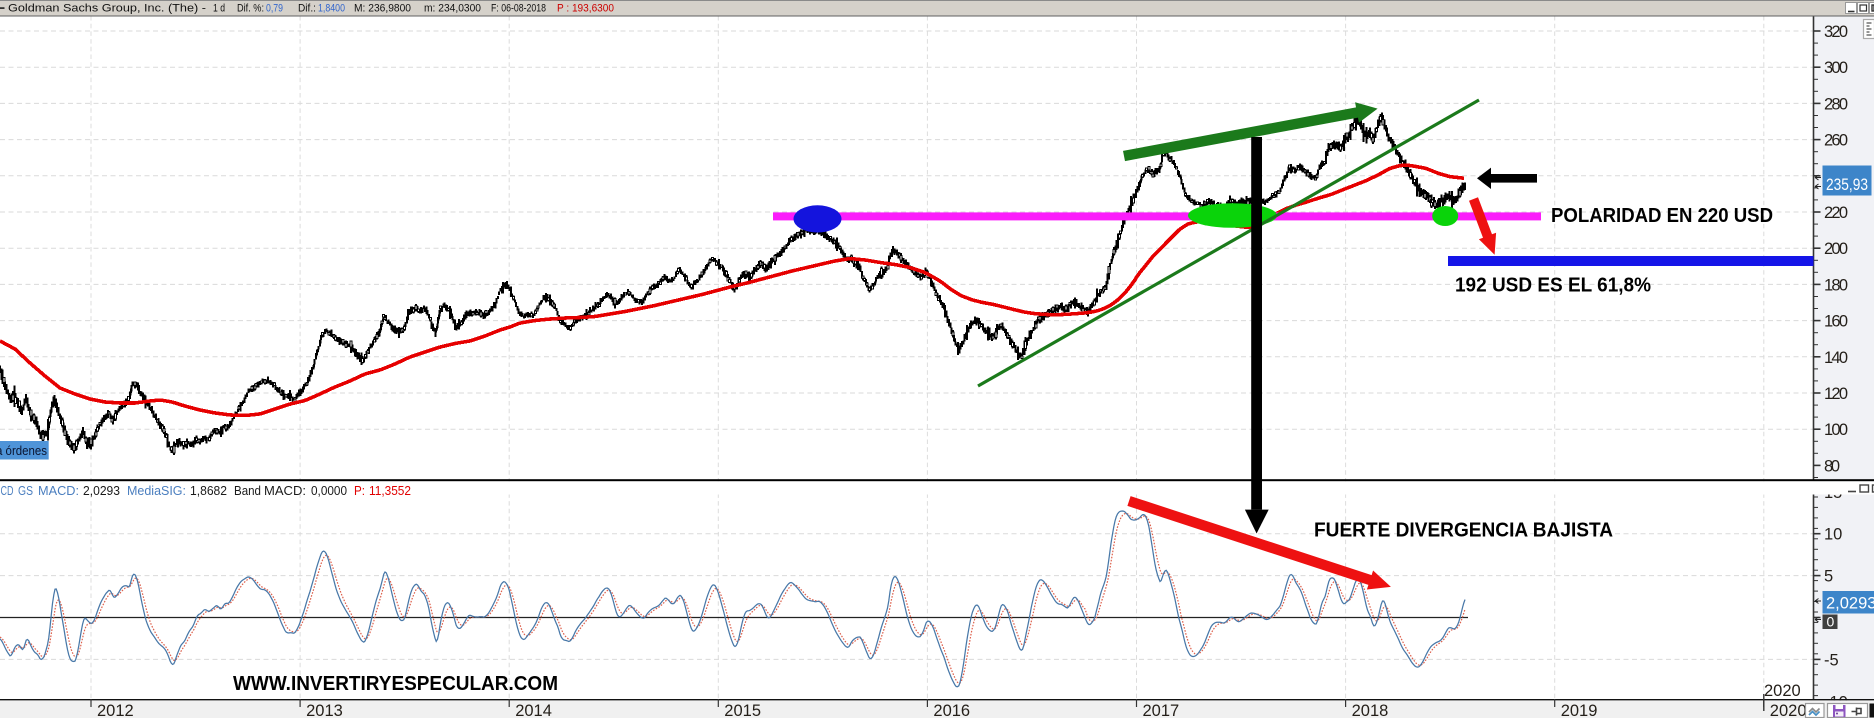  Describe the element at coordinates (1836, 430) in the screenshot. I see `svg-text: 100` at that location.